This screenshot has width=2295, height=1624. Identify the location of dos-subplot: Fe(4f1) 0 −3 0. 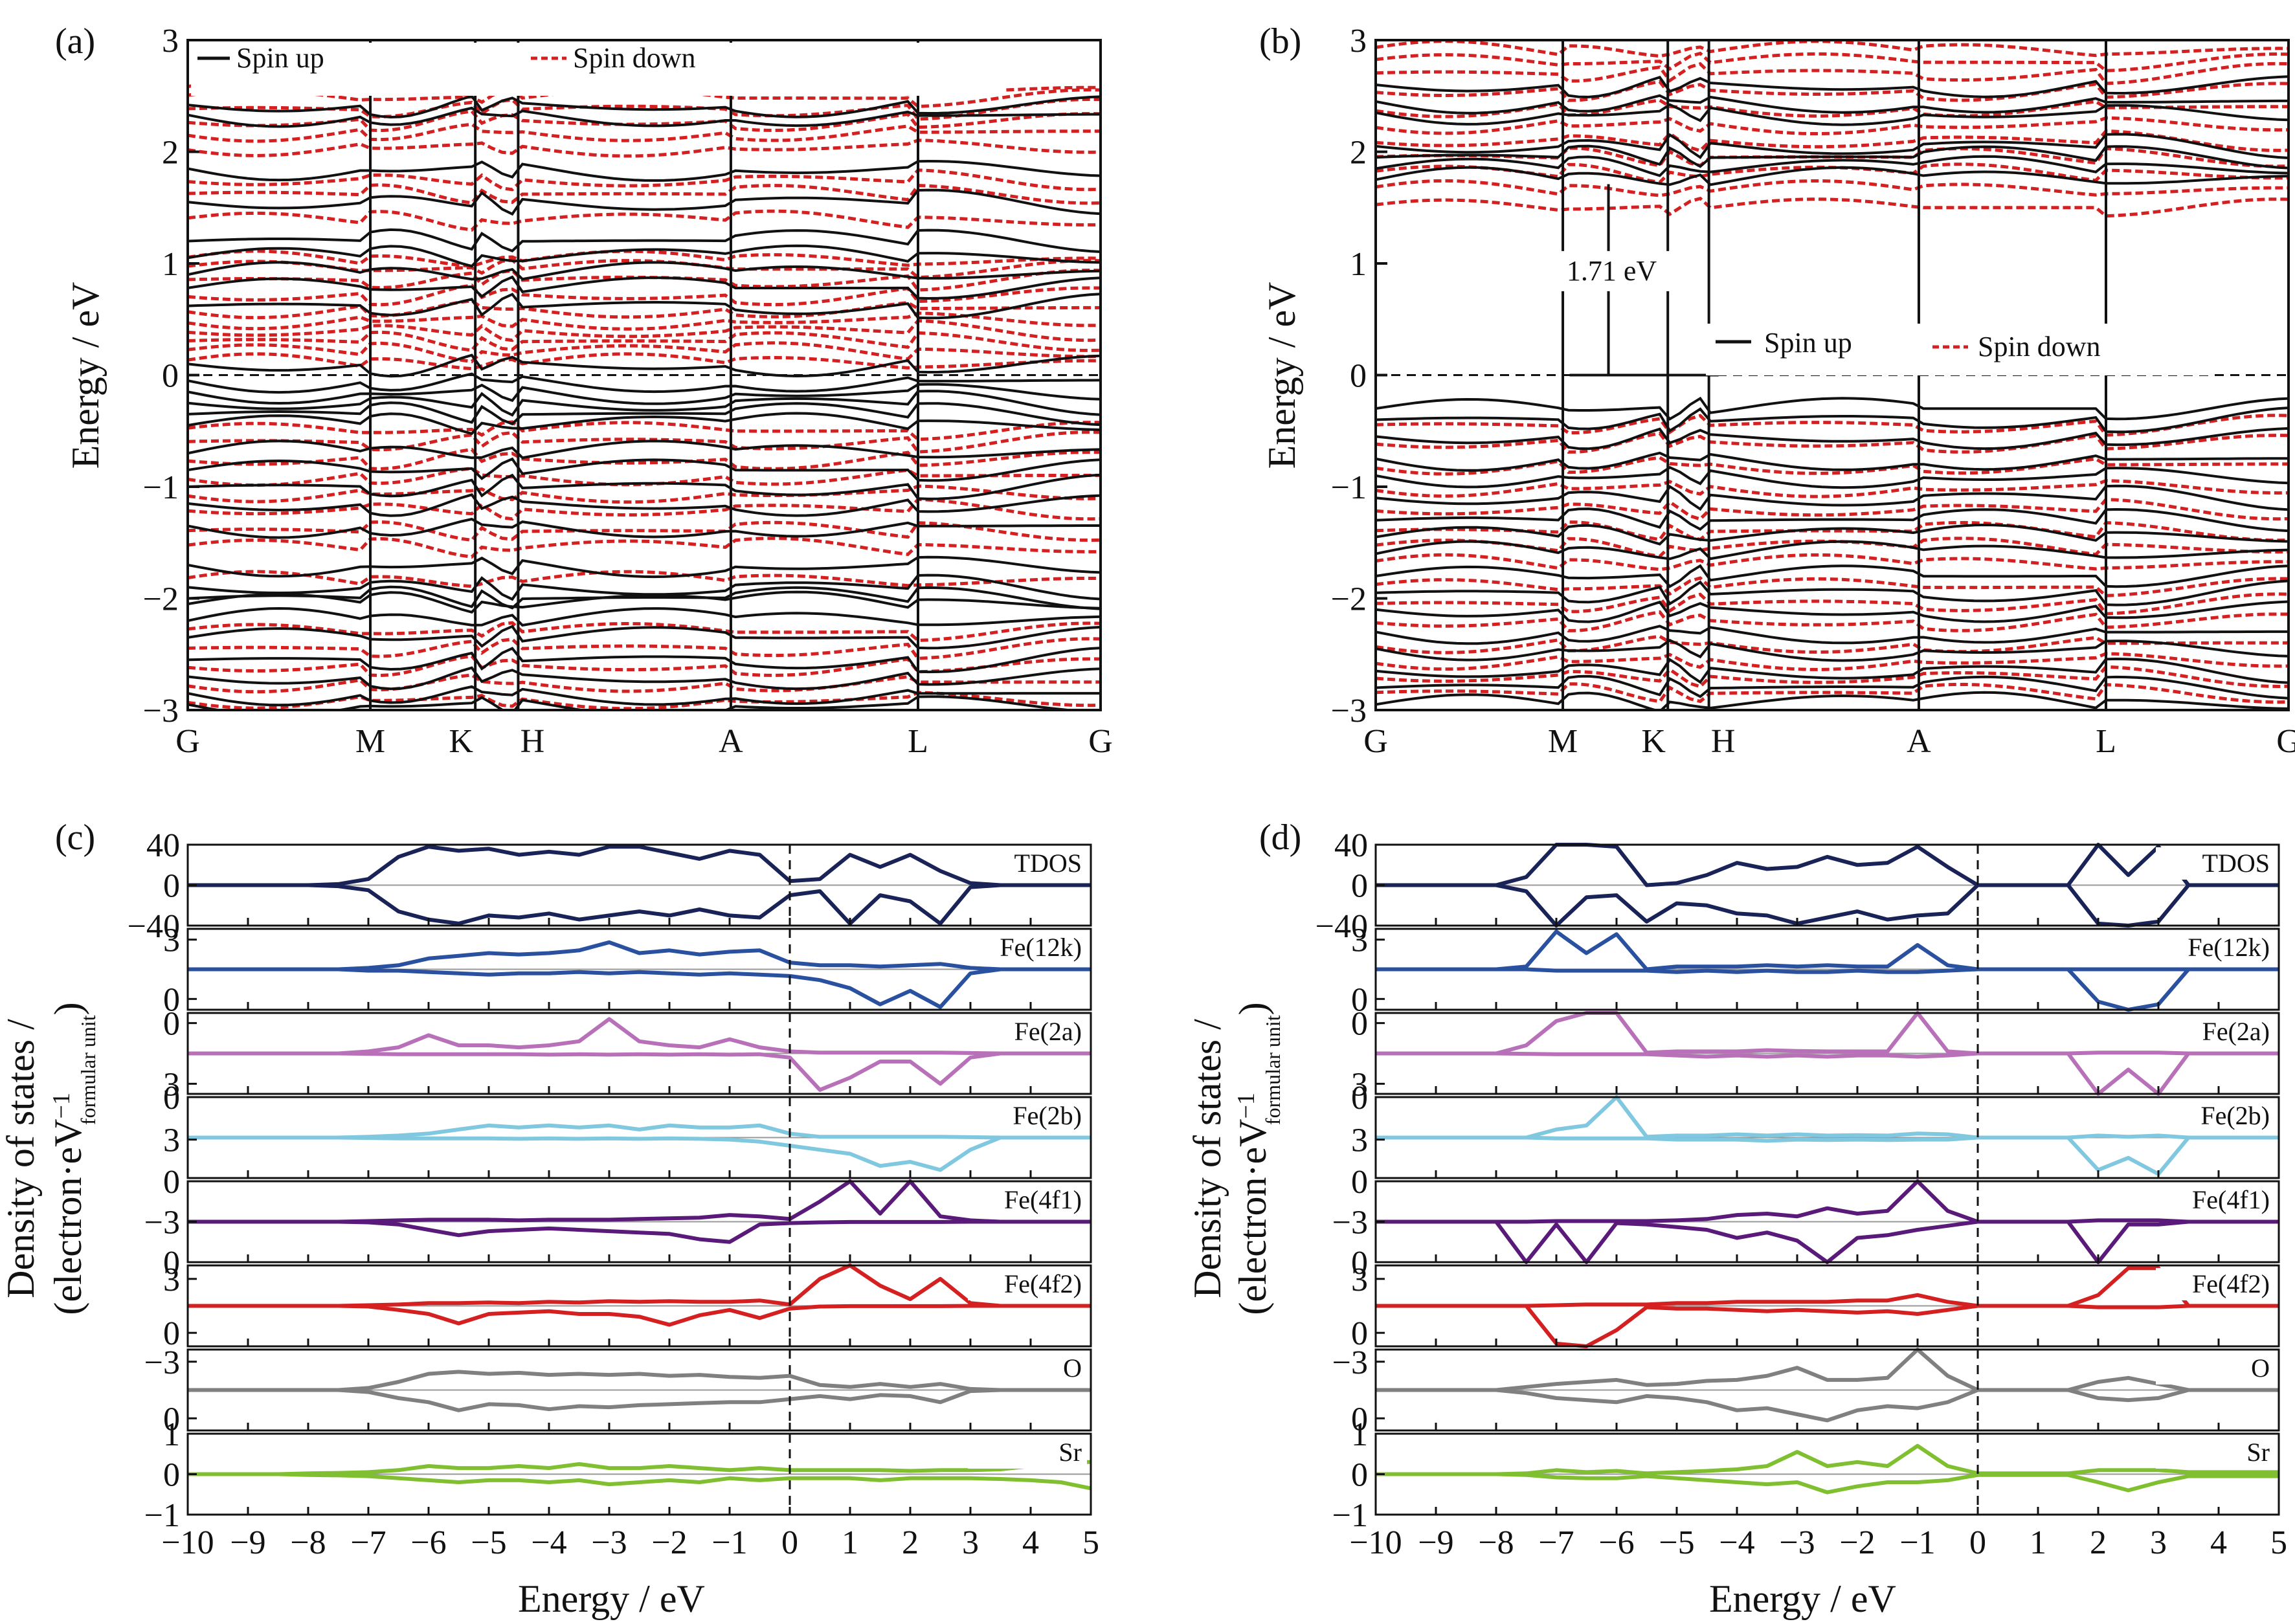
(618, 1223).